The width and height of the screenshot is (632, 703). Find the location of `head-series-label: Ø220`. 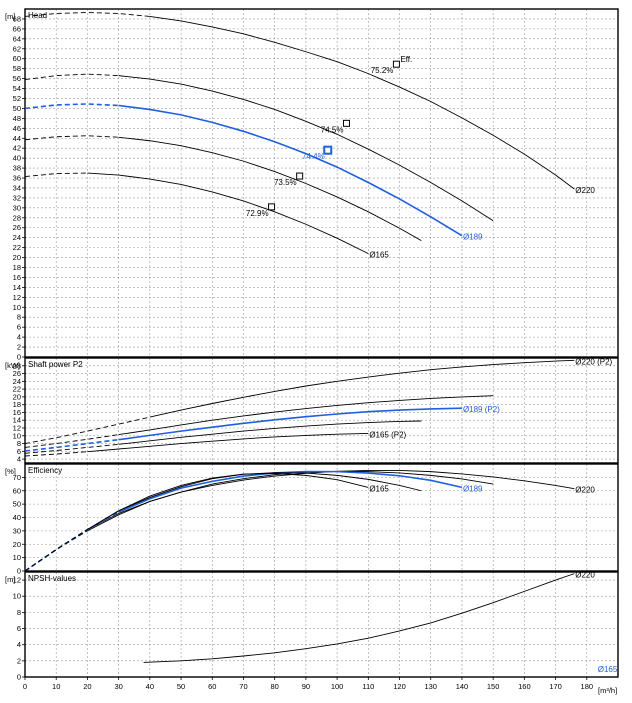

head-series-label: Ø220 is located at coordinates (585, 190).